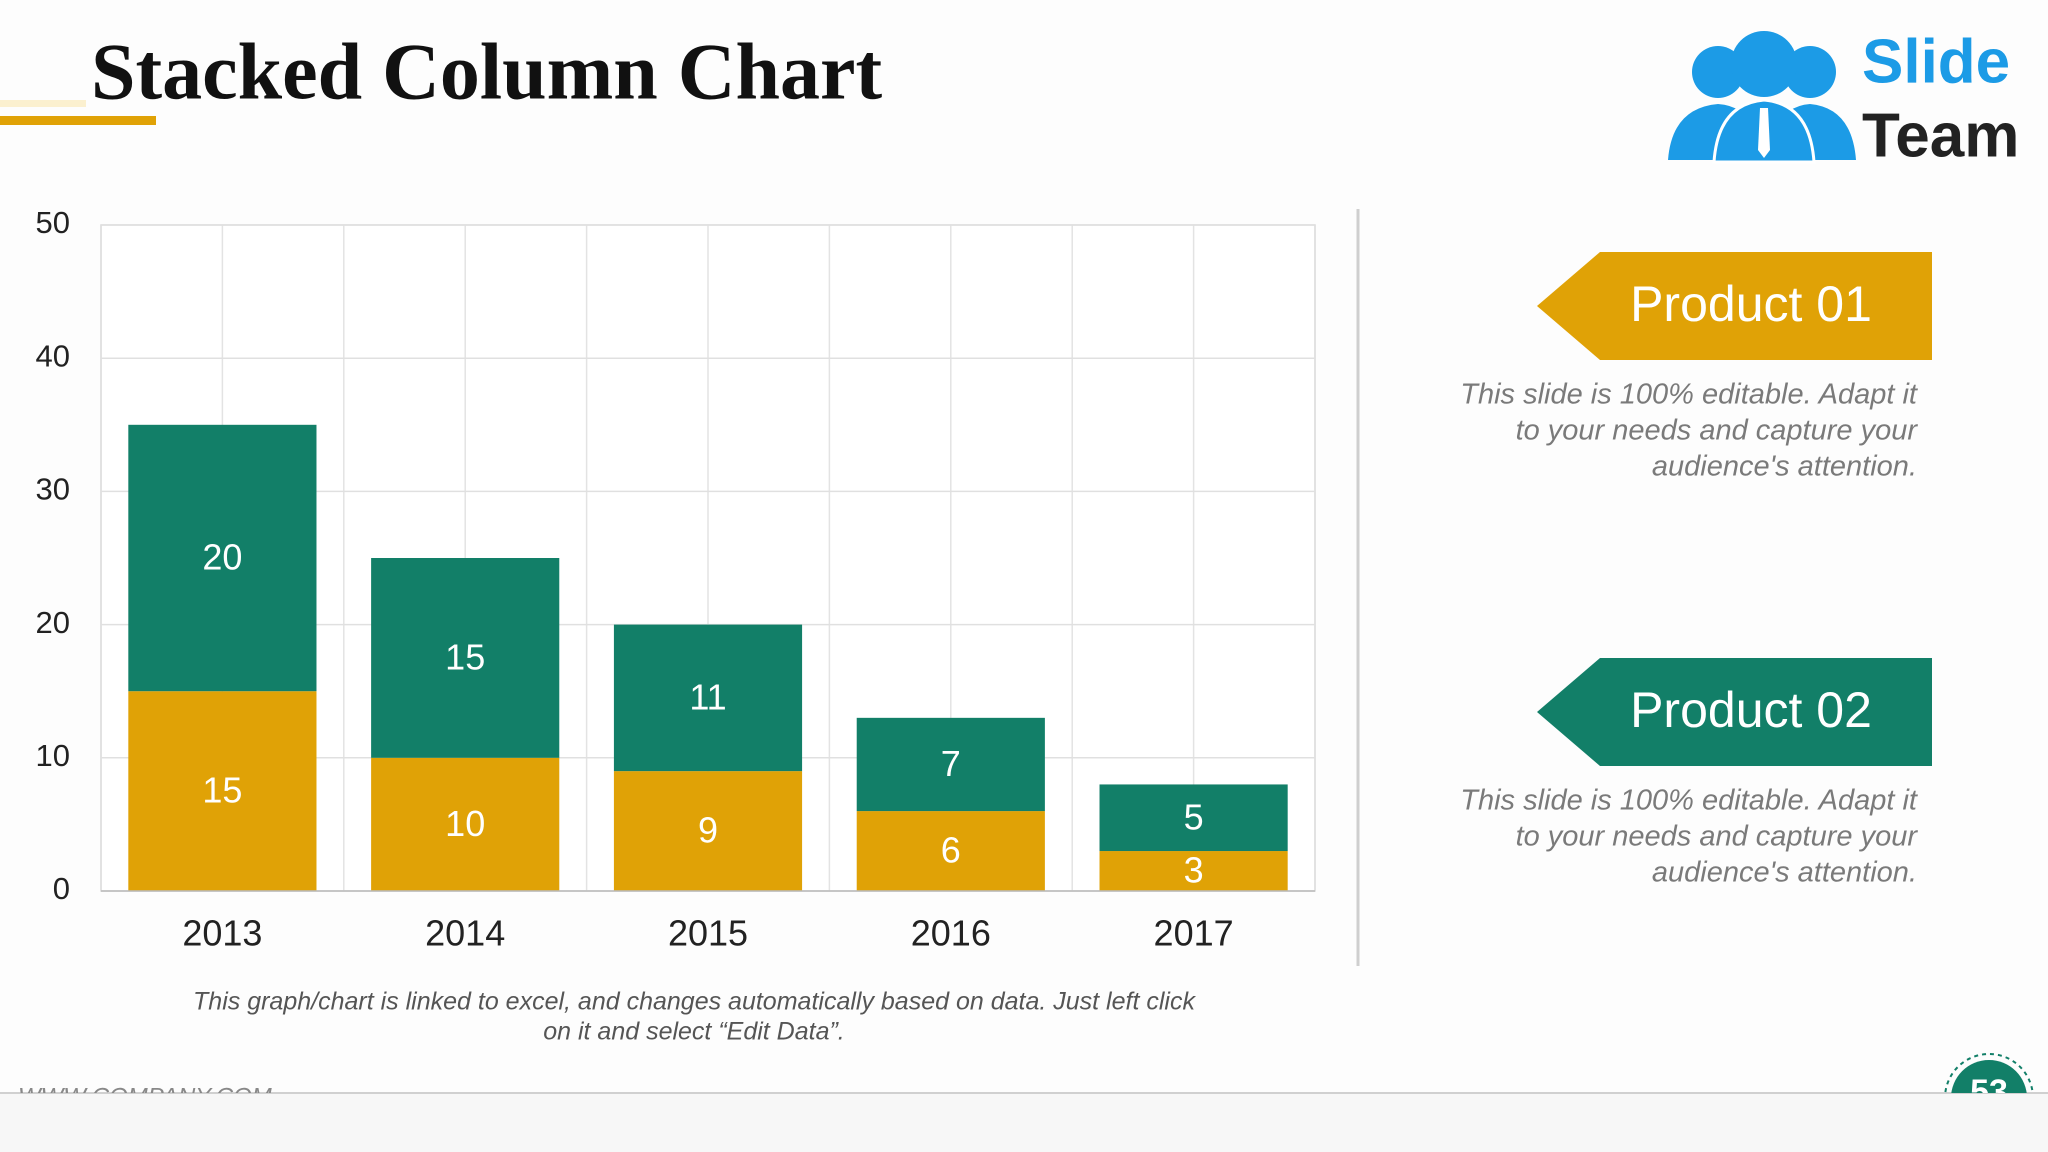  I want to click on data-label: 11, so click(707, 696).